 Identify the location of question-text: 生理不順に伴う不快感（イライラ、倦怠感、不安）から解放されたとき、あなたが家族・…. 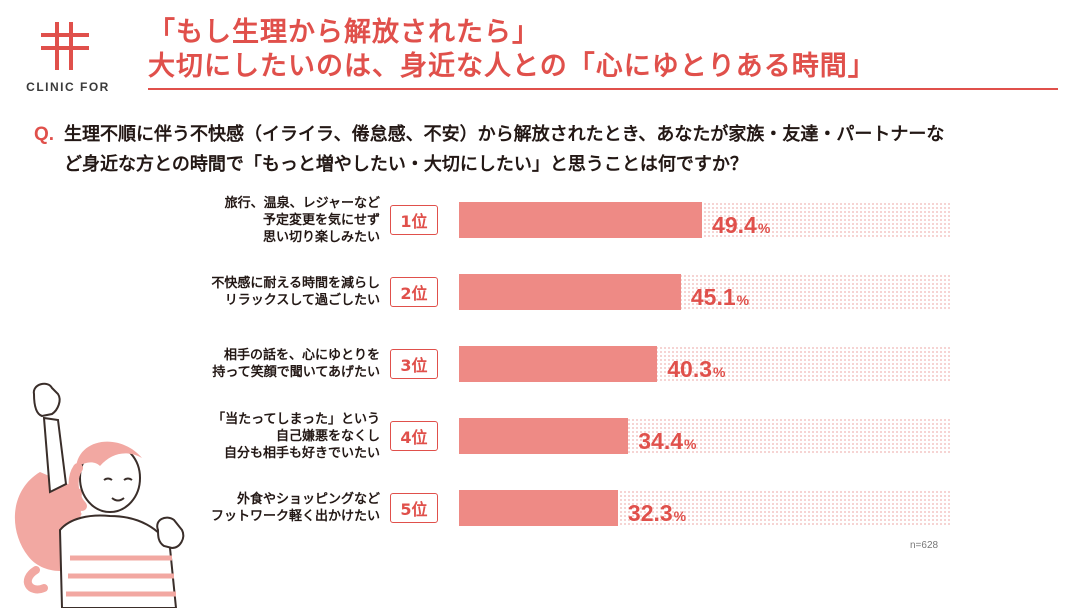
(564, 150).